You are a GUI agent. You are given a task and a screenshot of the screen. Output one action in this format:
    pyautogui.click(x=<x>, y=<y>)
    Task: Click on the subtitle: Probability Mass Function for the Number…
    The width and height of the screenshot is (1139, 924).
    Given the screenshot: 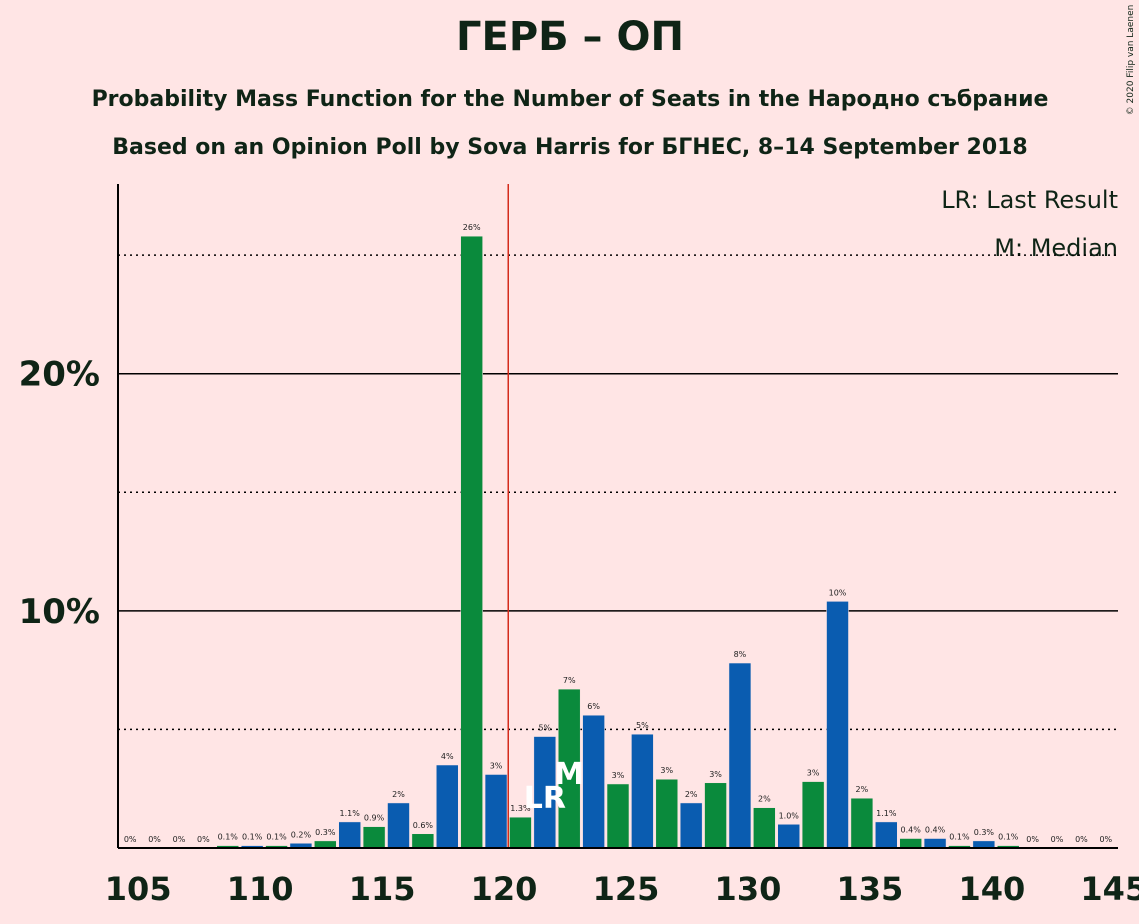 What is the action you would take?
    pyautogui.click(x=570, y=99)
    